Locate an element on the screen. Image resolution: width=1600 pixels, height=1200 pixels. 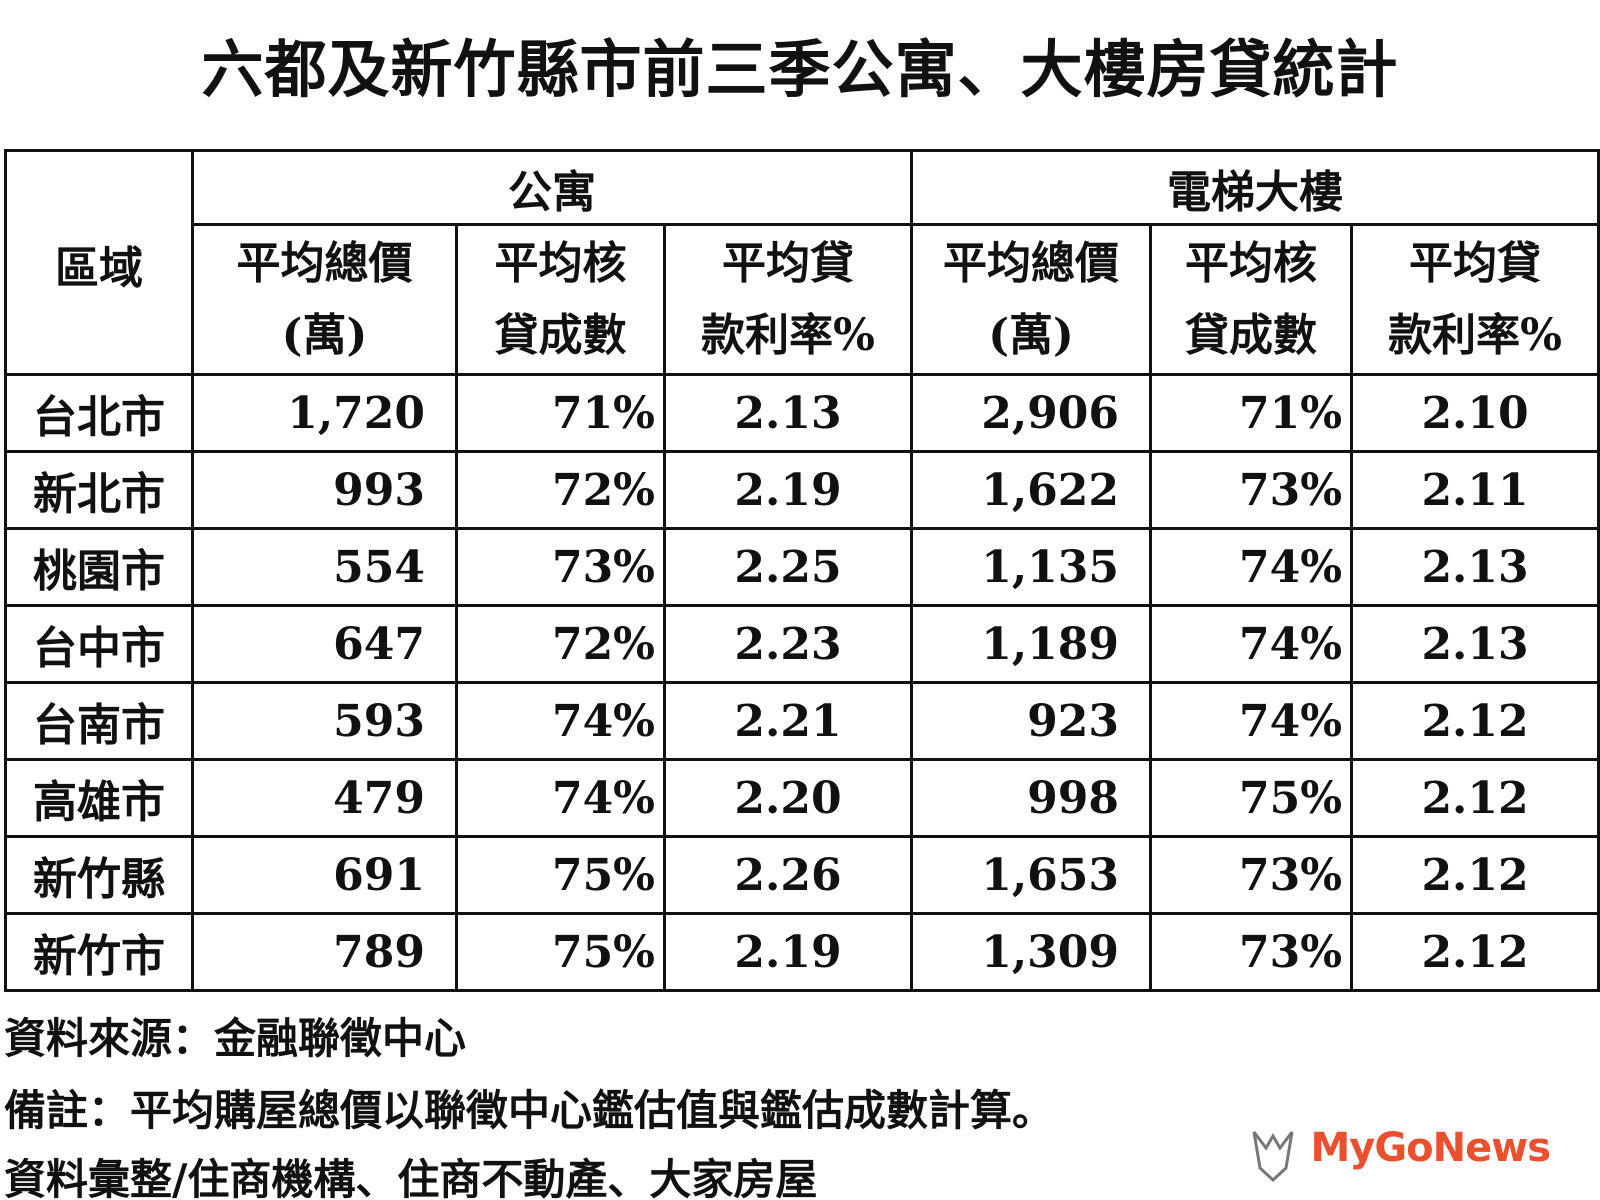
region-cell: 台北市 is located at coordinates (99, 413).